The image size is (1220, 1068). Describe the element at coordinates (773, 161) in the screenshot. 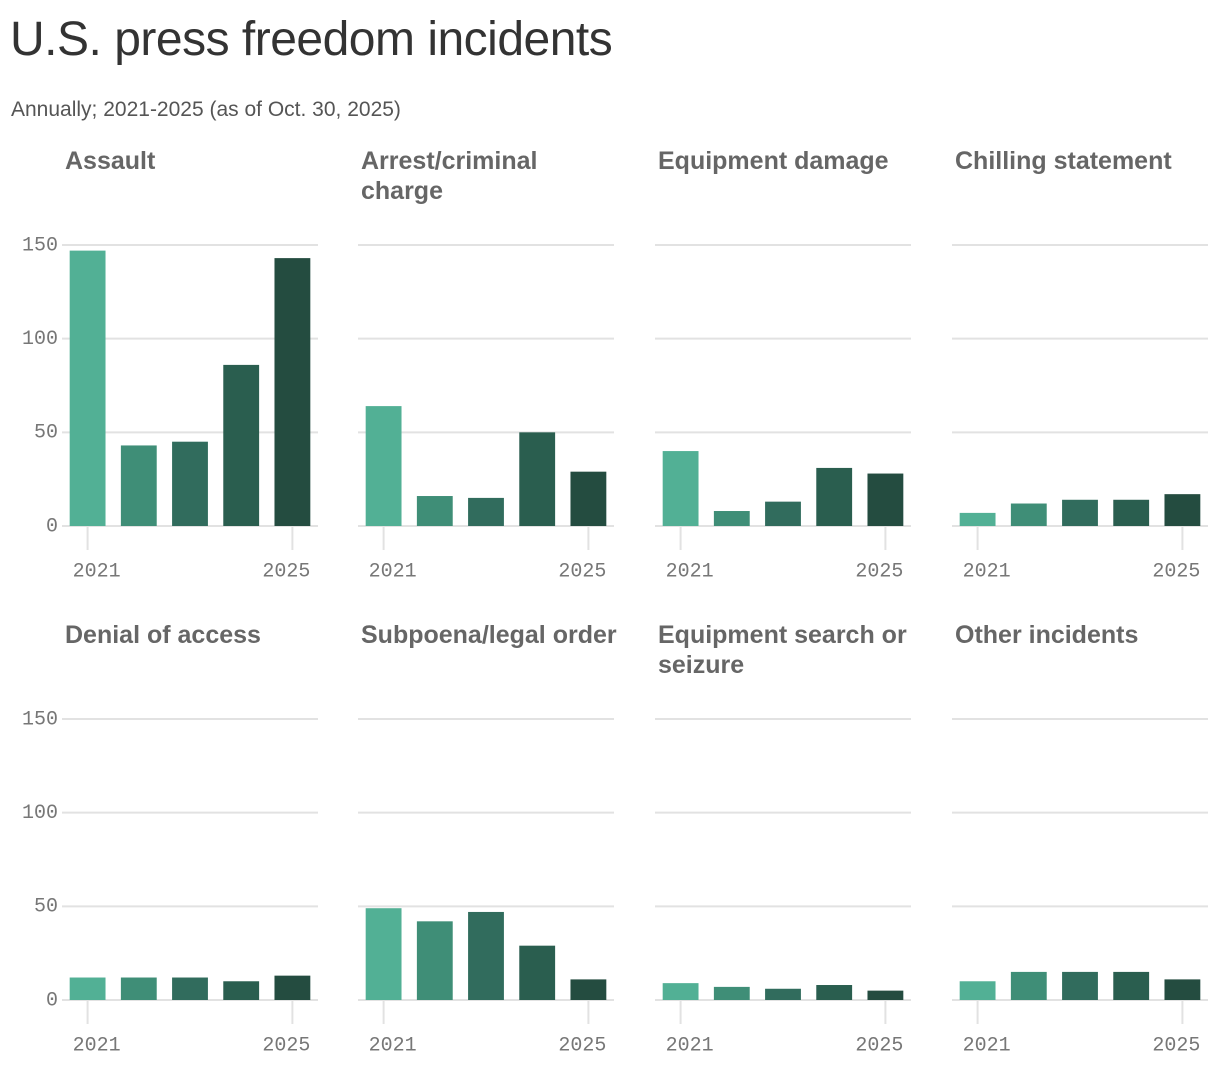

I see `panel-title: Equipment damage` at that location.